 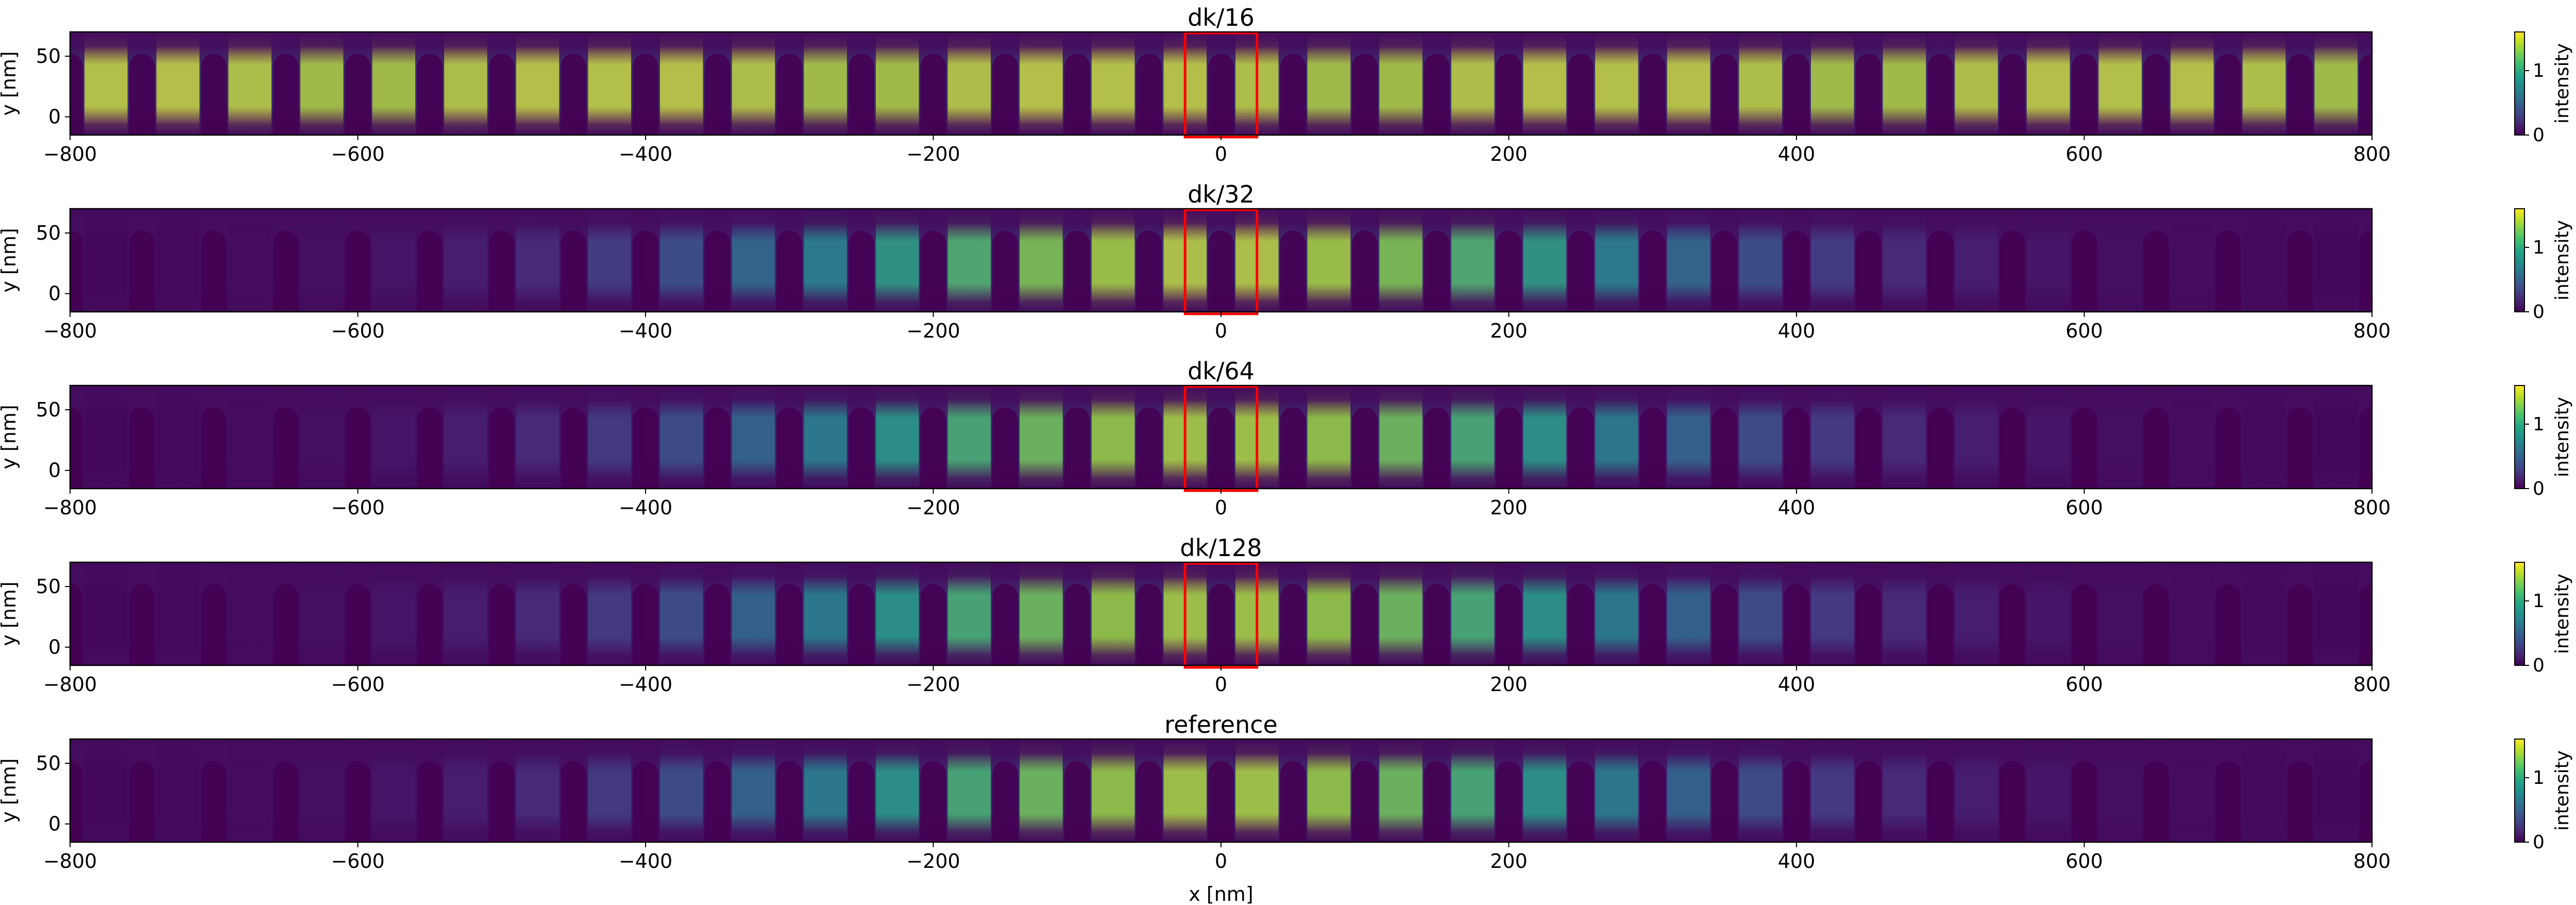 I want to click on x-tick-label: 400, so click(x=1797, y=507).